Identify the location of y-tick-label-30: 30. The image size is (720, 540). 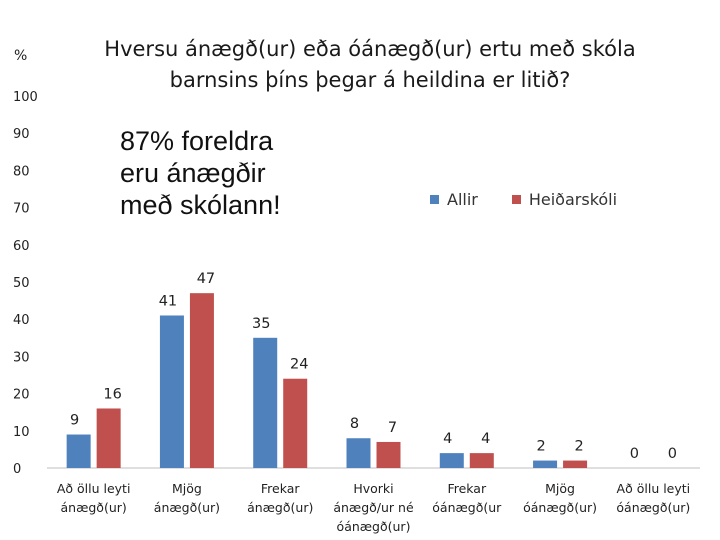
(21, 357).